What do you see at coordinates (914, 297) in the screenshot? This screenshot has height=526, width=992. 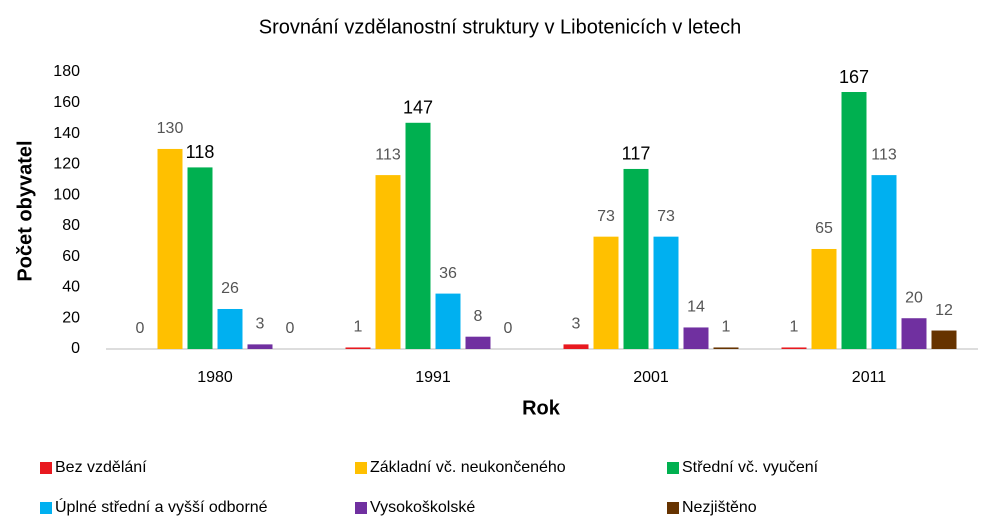 I see `data-label: 20` at bounding box center [914, 297].